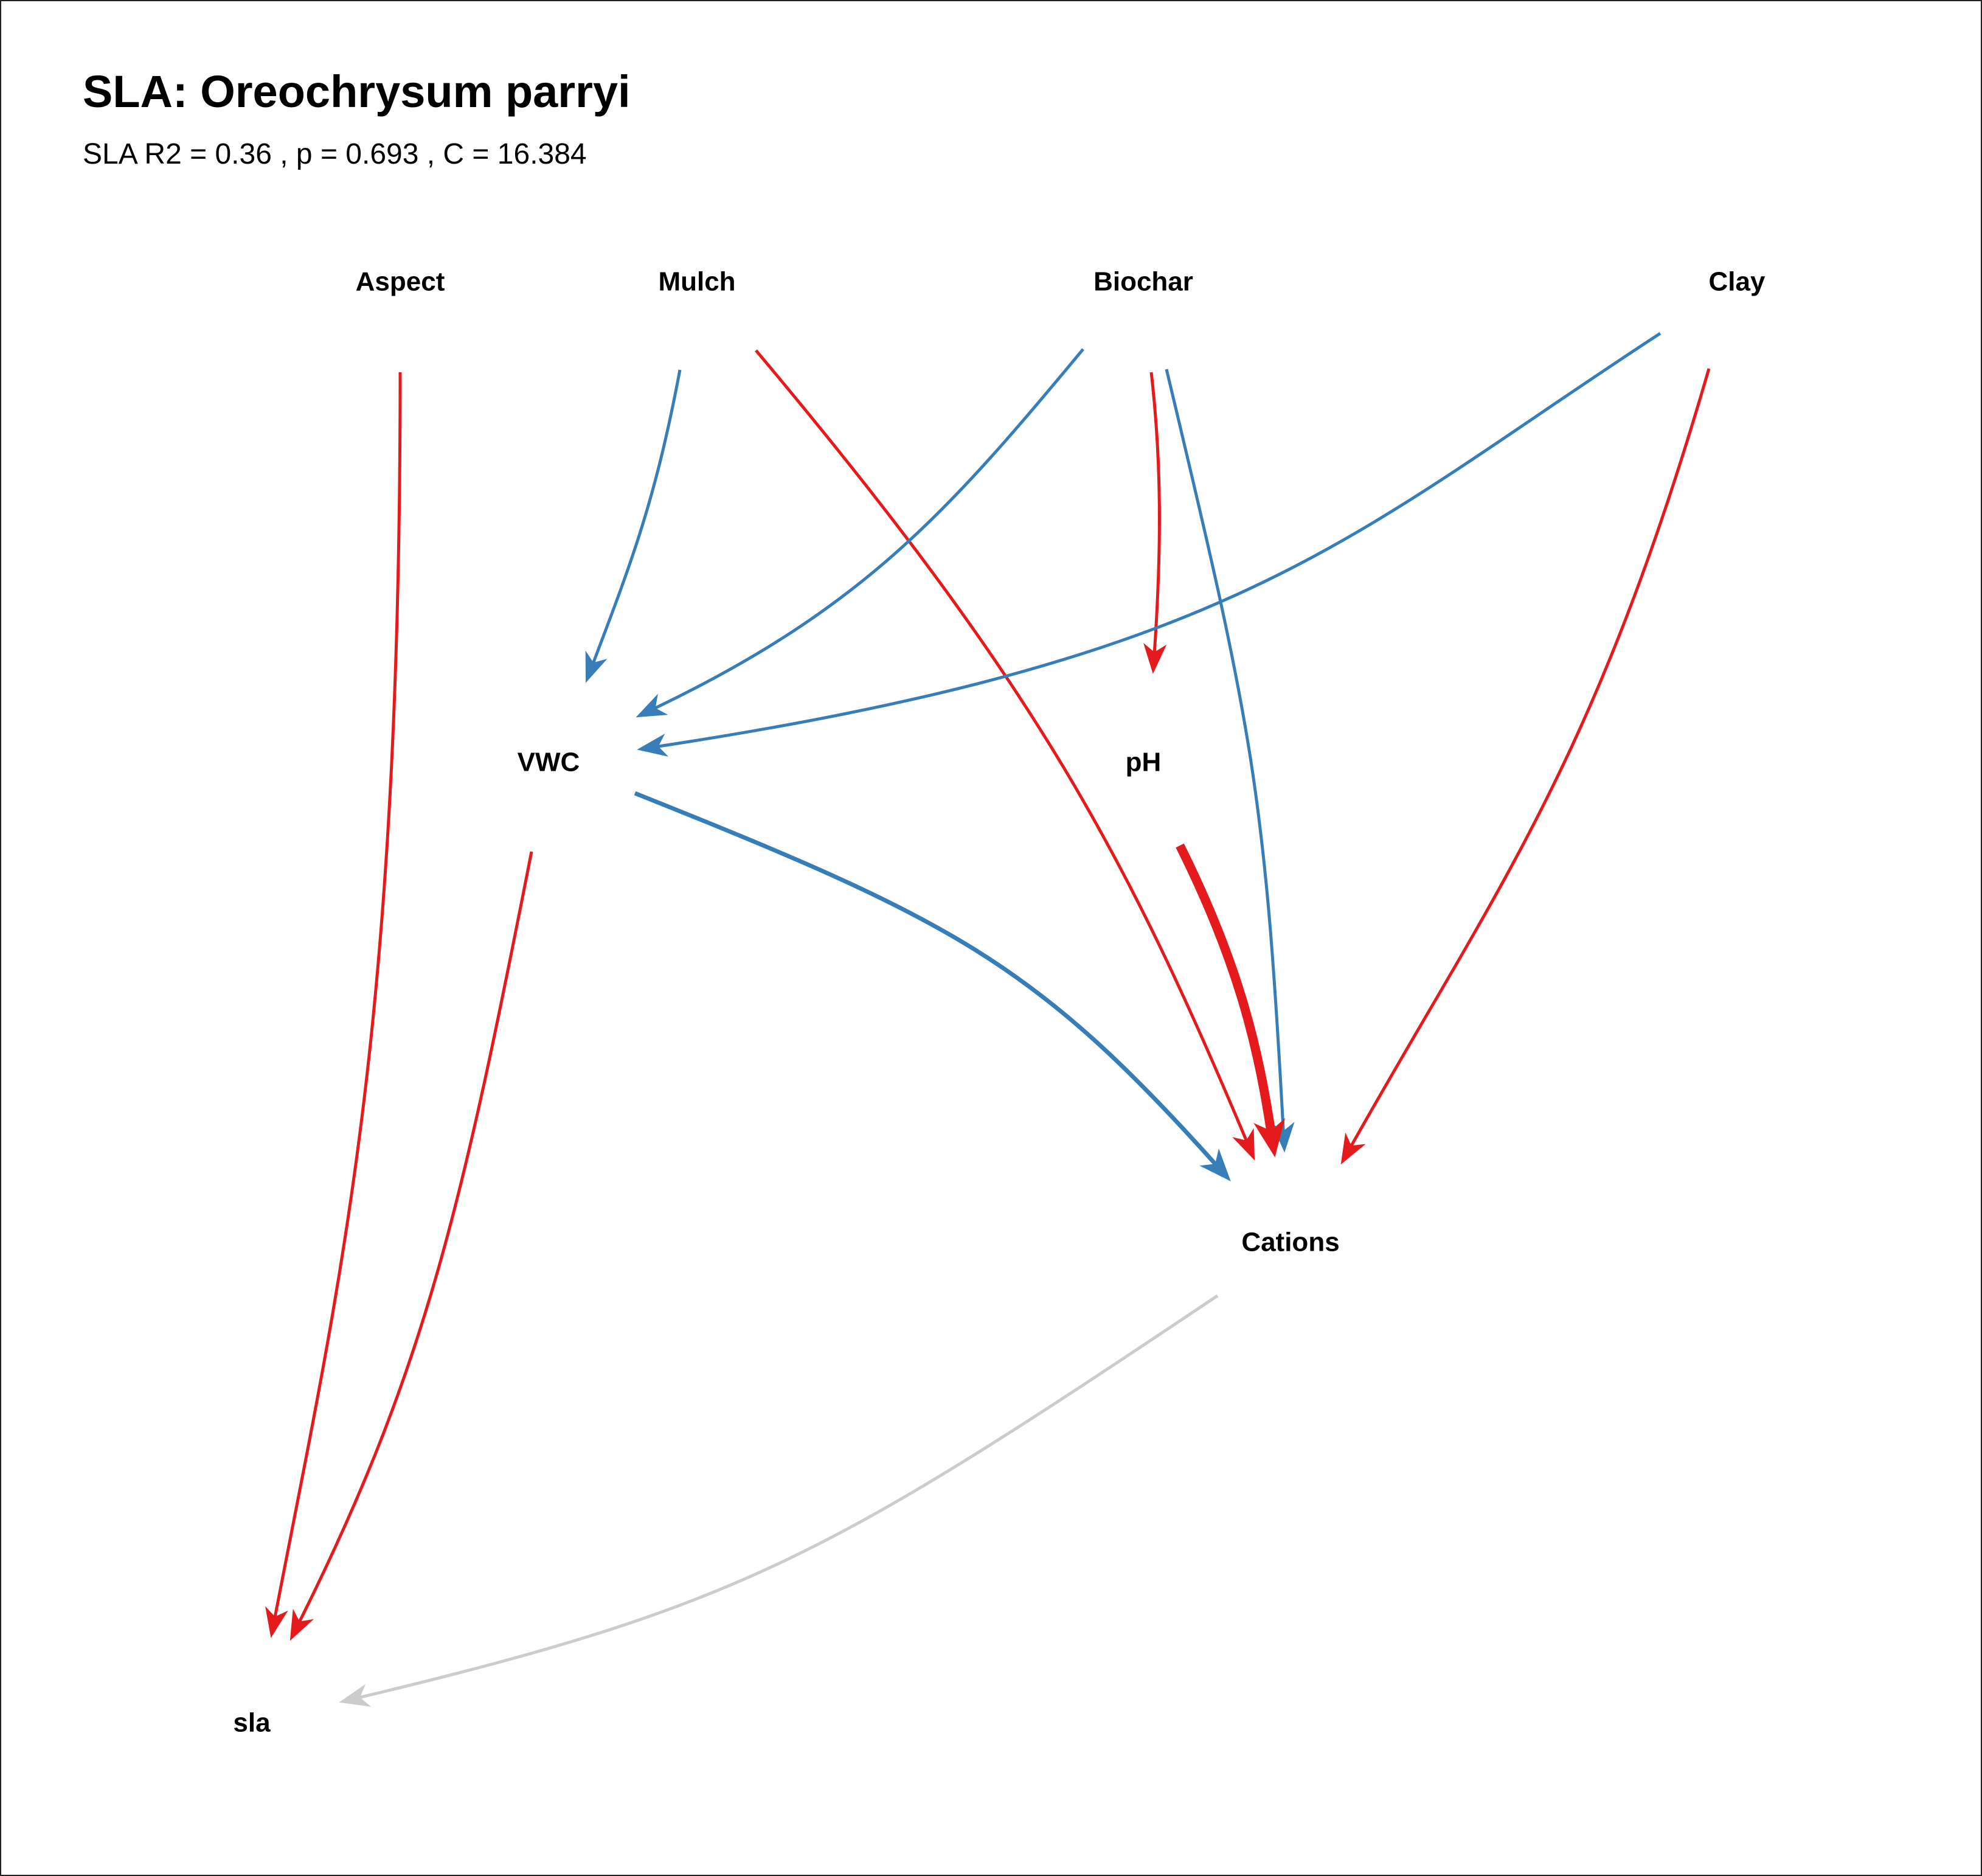  I want to click on edge-line-clay-cations, so click(1530, 758).